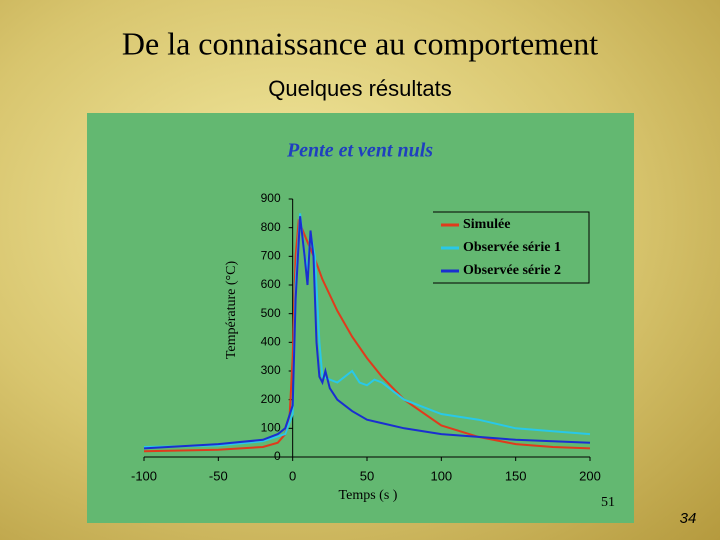 The height and width of the screenshot is (545, 720). What do you see at coordinates (271, 284) in the screenshot?
I see `y-tick-label: 600` at bounding box center [271, 284].